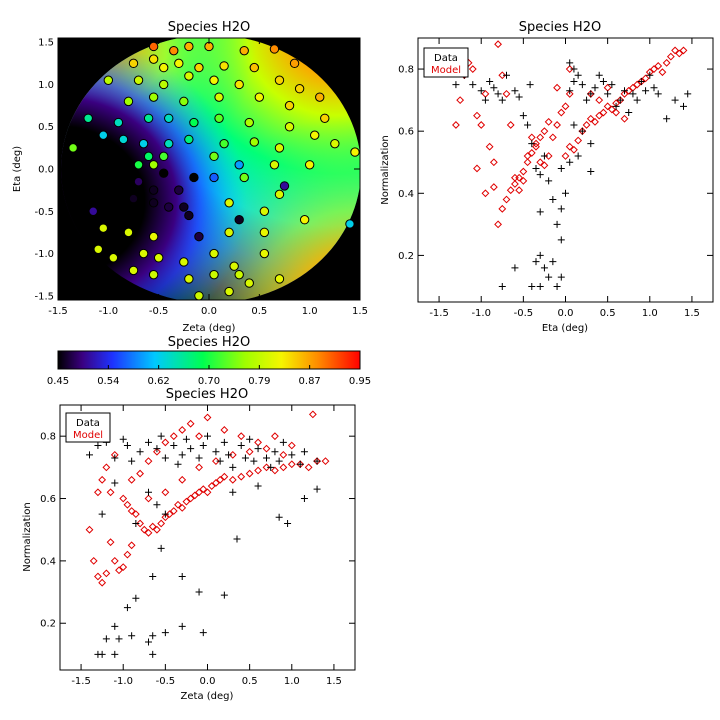 The image size is (720, 720). Describe the element at coordinates (560, 27) in the screenshot. I see `eta-title: Species H2O` at that location.